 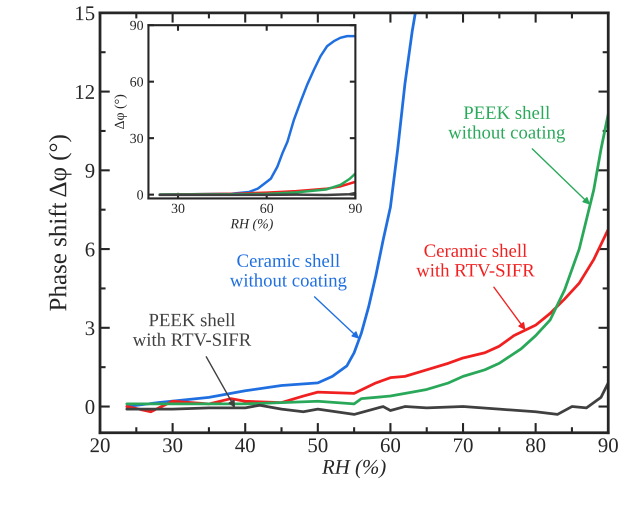 What do you see at coordinates (192, 329) in the screenshot?
I see `annotation: PEEK shell with RTV-SIFR` at bounding box center [192, 329].